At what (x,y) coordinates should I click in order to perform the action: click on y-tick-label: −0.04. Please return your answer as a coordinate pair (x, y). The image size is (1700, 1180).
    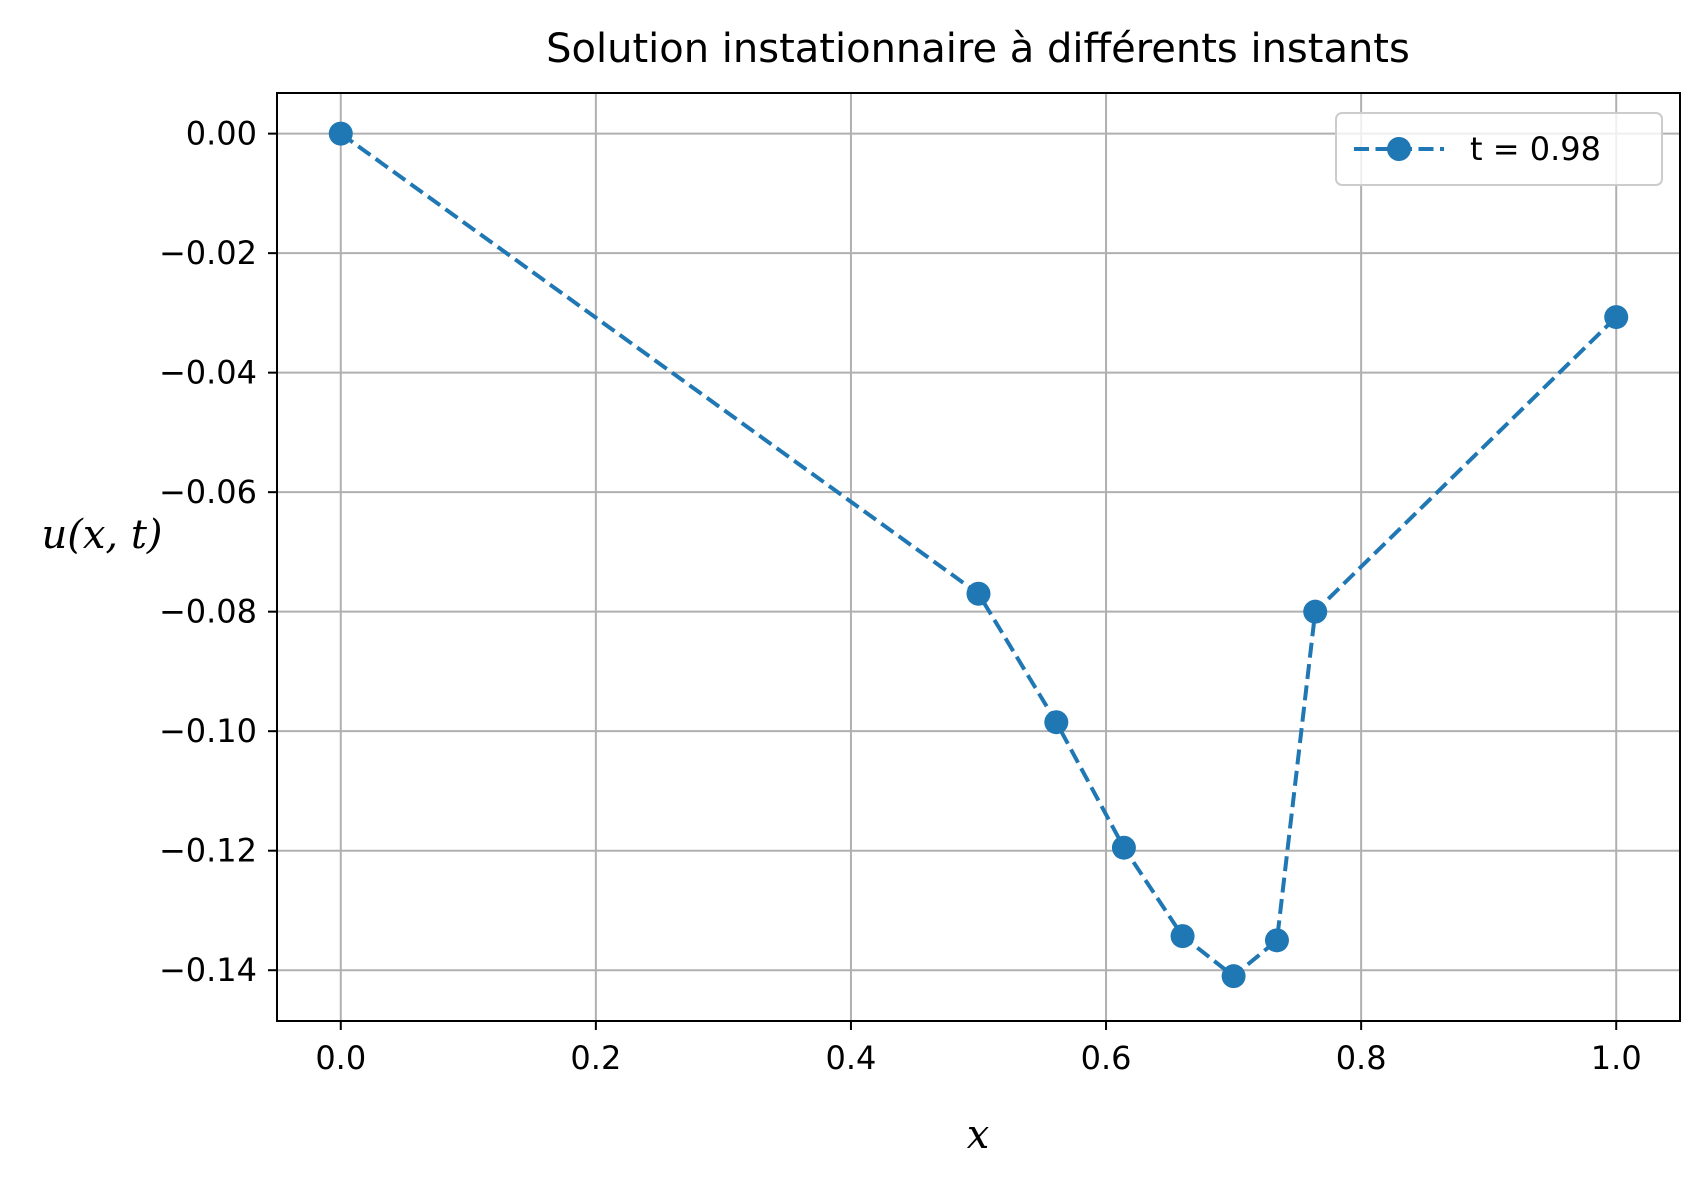
    Looking at the image, I should click on (208, 373).